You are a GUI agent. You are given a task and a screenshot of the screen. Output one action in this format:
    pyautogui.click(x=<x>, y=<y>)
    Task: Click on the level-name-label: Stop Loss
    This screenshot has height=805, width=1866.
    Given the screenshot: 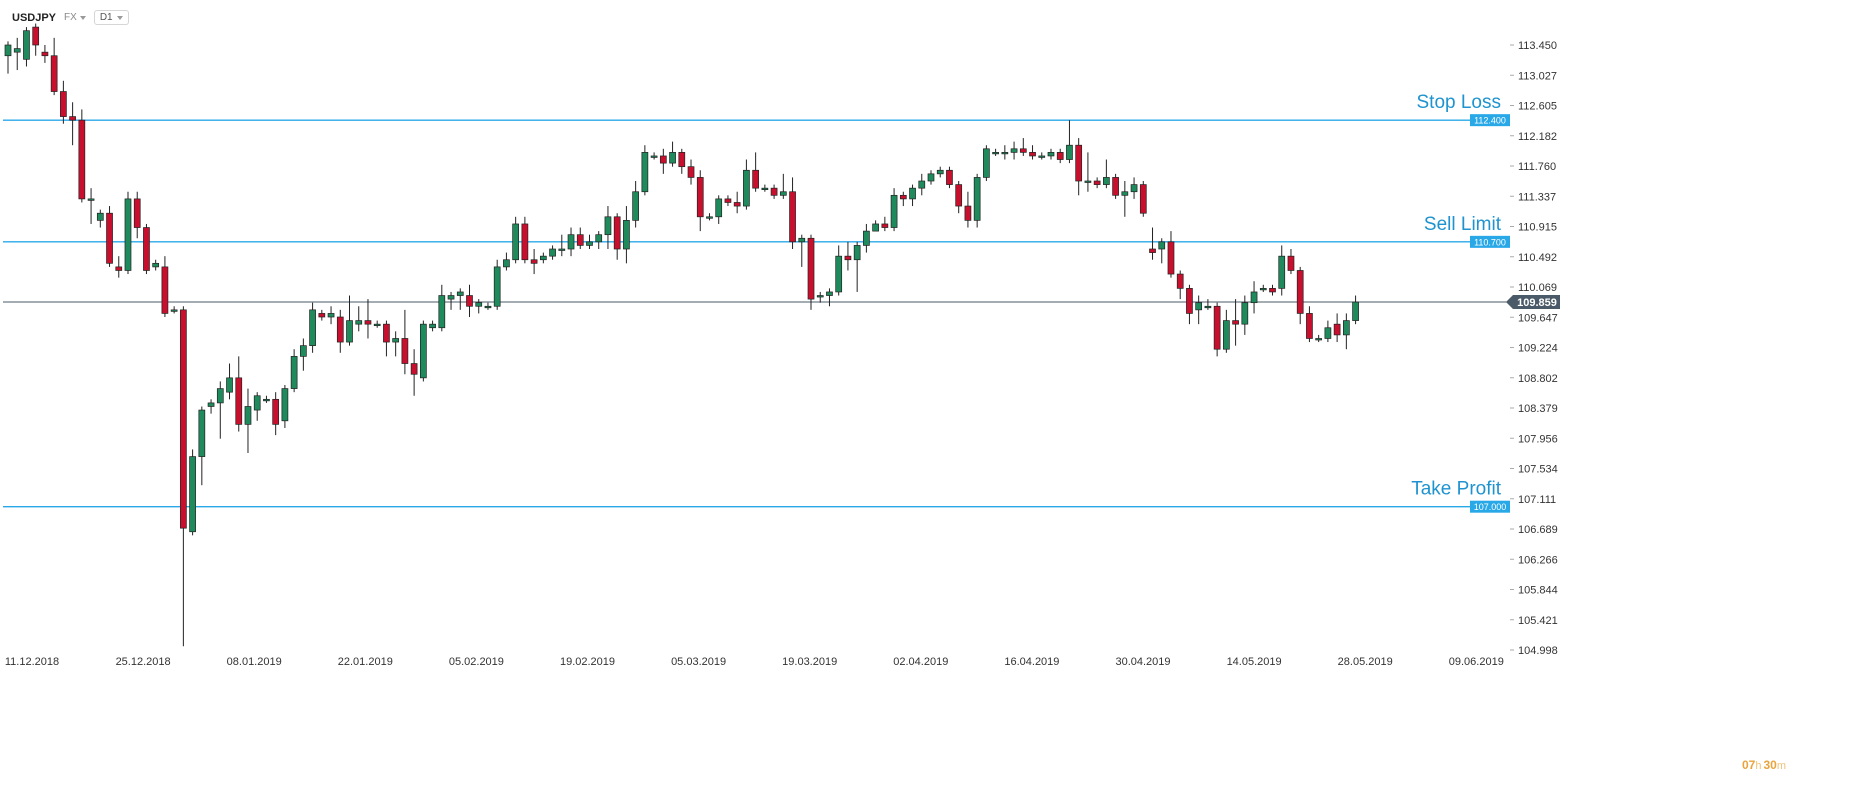 What is the action you would take?
    pyautogui.click(x=1459, y=102)
    